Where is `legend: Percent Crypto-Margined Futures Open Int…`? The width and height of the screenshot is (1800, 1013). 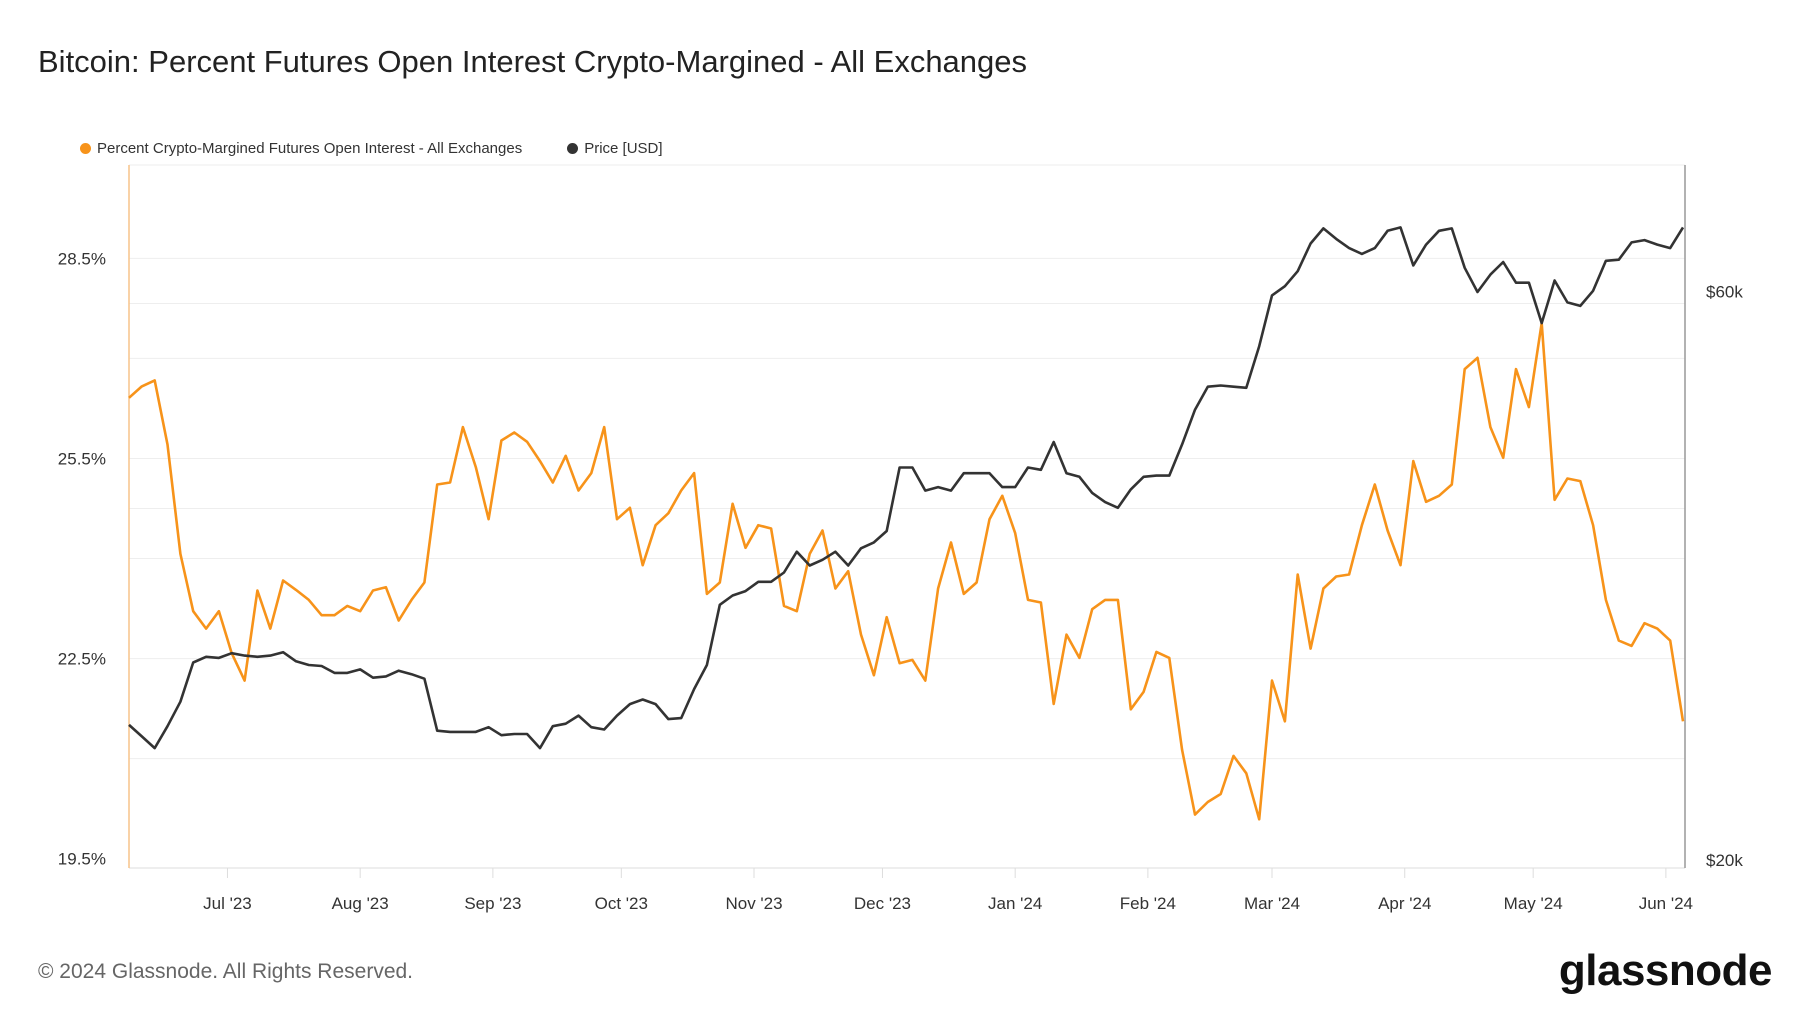 legend: Percent Crypto-Margined Futures Open Int… is located at coordinates (371, 148).